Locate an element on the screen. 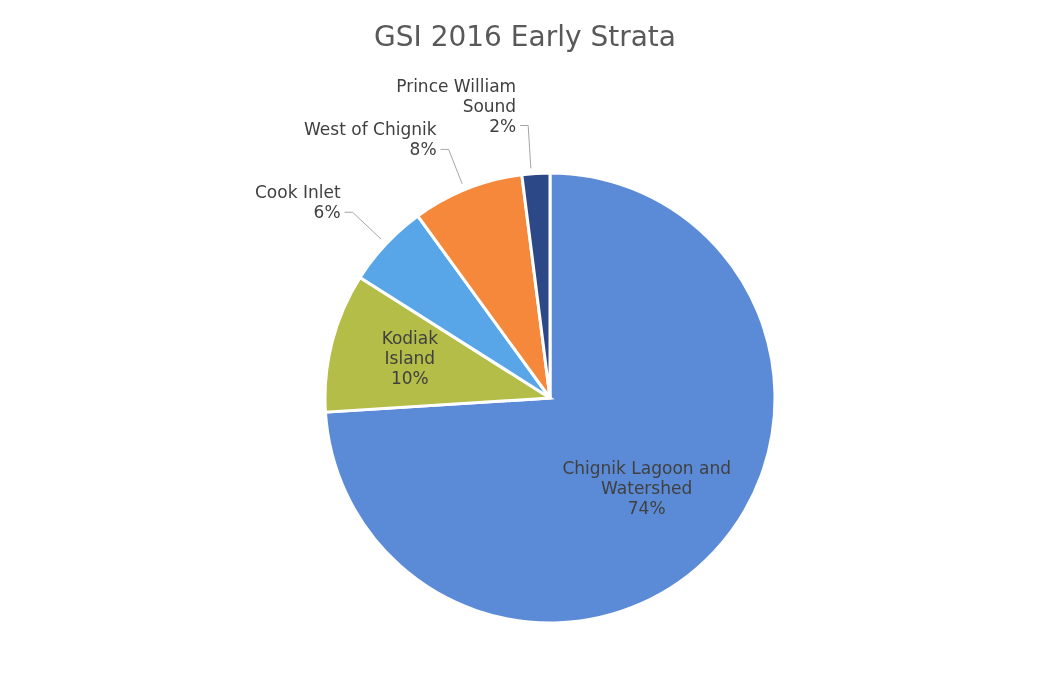  slice-label: Chignik Lagoon and Watershed is located at coordinates (646, 478).